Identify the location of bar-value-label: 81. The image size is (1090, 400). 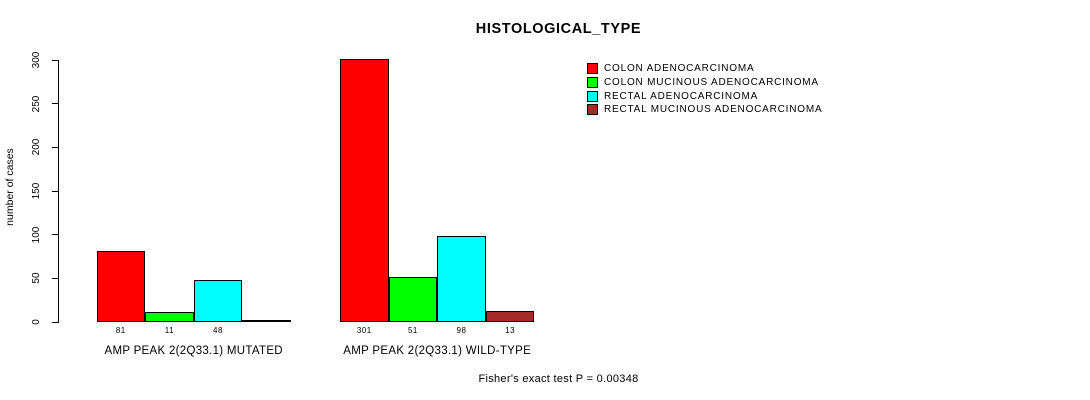
(120, 330).